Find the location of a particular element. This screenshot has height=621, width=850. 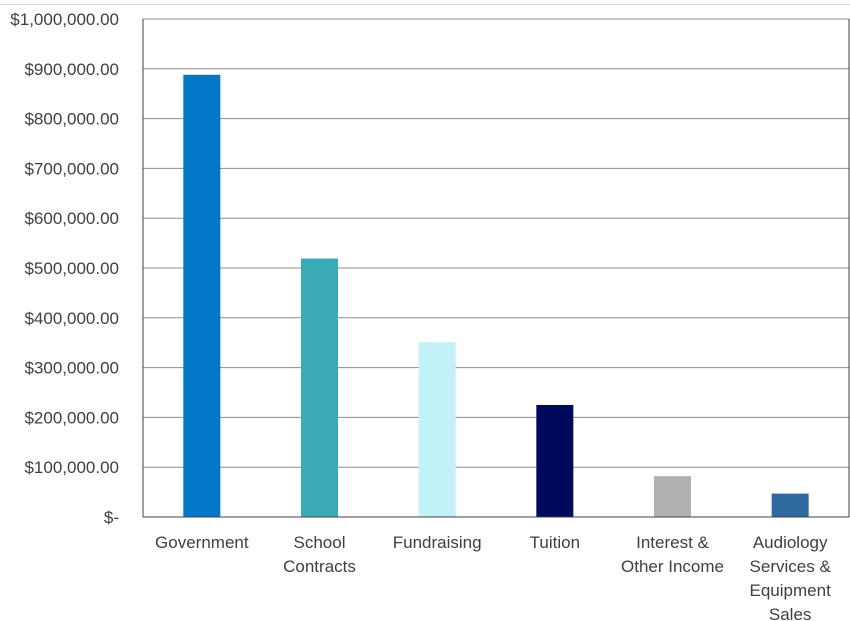

x-category-label: School Contracts is located at coordinates (319, 554).